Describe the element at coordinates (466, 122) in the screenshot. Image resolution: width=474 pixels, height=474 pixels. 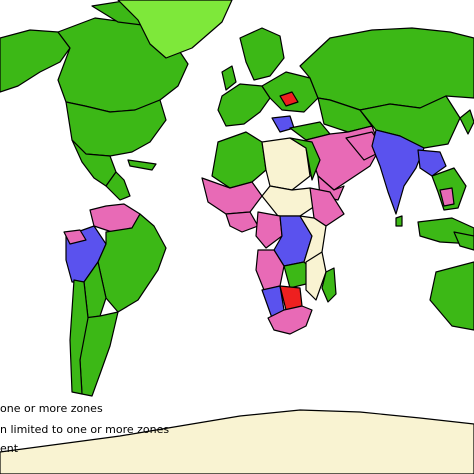
I see `region-japan` at that location.